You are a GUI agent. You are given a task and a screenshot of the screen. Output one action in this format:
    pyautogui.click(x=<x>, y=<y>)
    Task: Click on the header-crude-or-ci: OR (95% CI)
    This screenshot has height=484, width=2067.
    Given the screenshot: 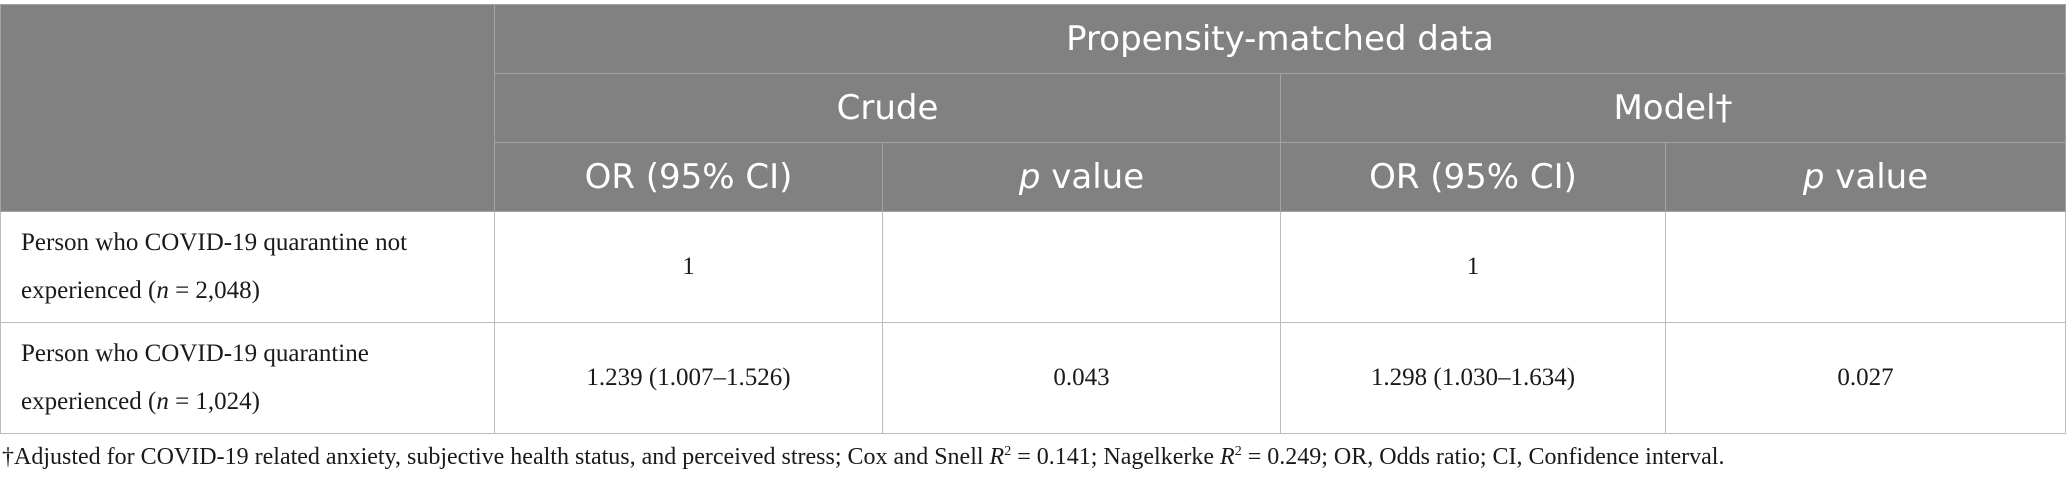 What is the action you would take?
    pyautogui.click(x=688, y=177)
    